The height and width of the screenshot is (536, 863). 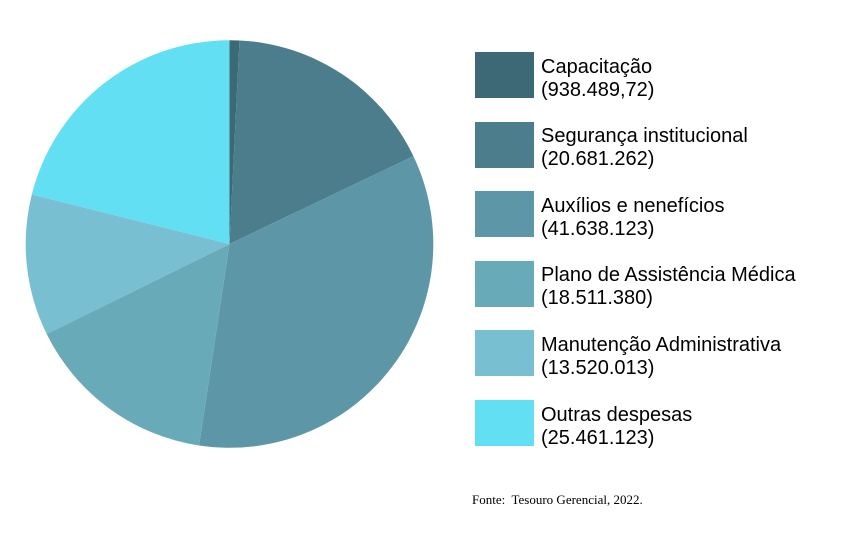 What do you see at coordinates (598, 89) in the screenshot?
I see `legend-value: (938.489,72)` at bounding box center [598, 89].